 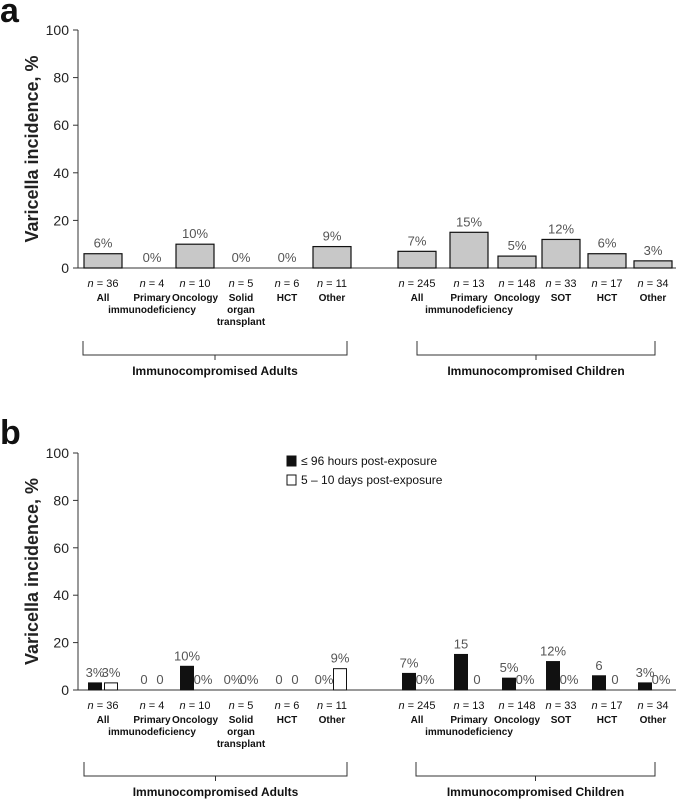 I want to click on n-label: n = 33, so click(x=561, y=706).